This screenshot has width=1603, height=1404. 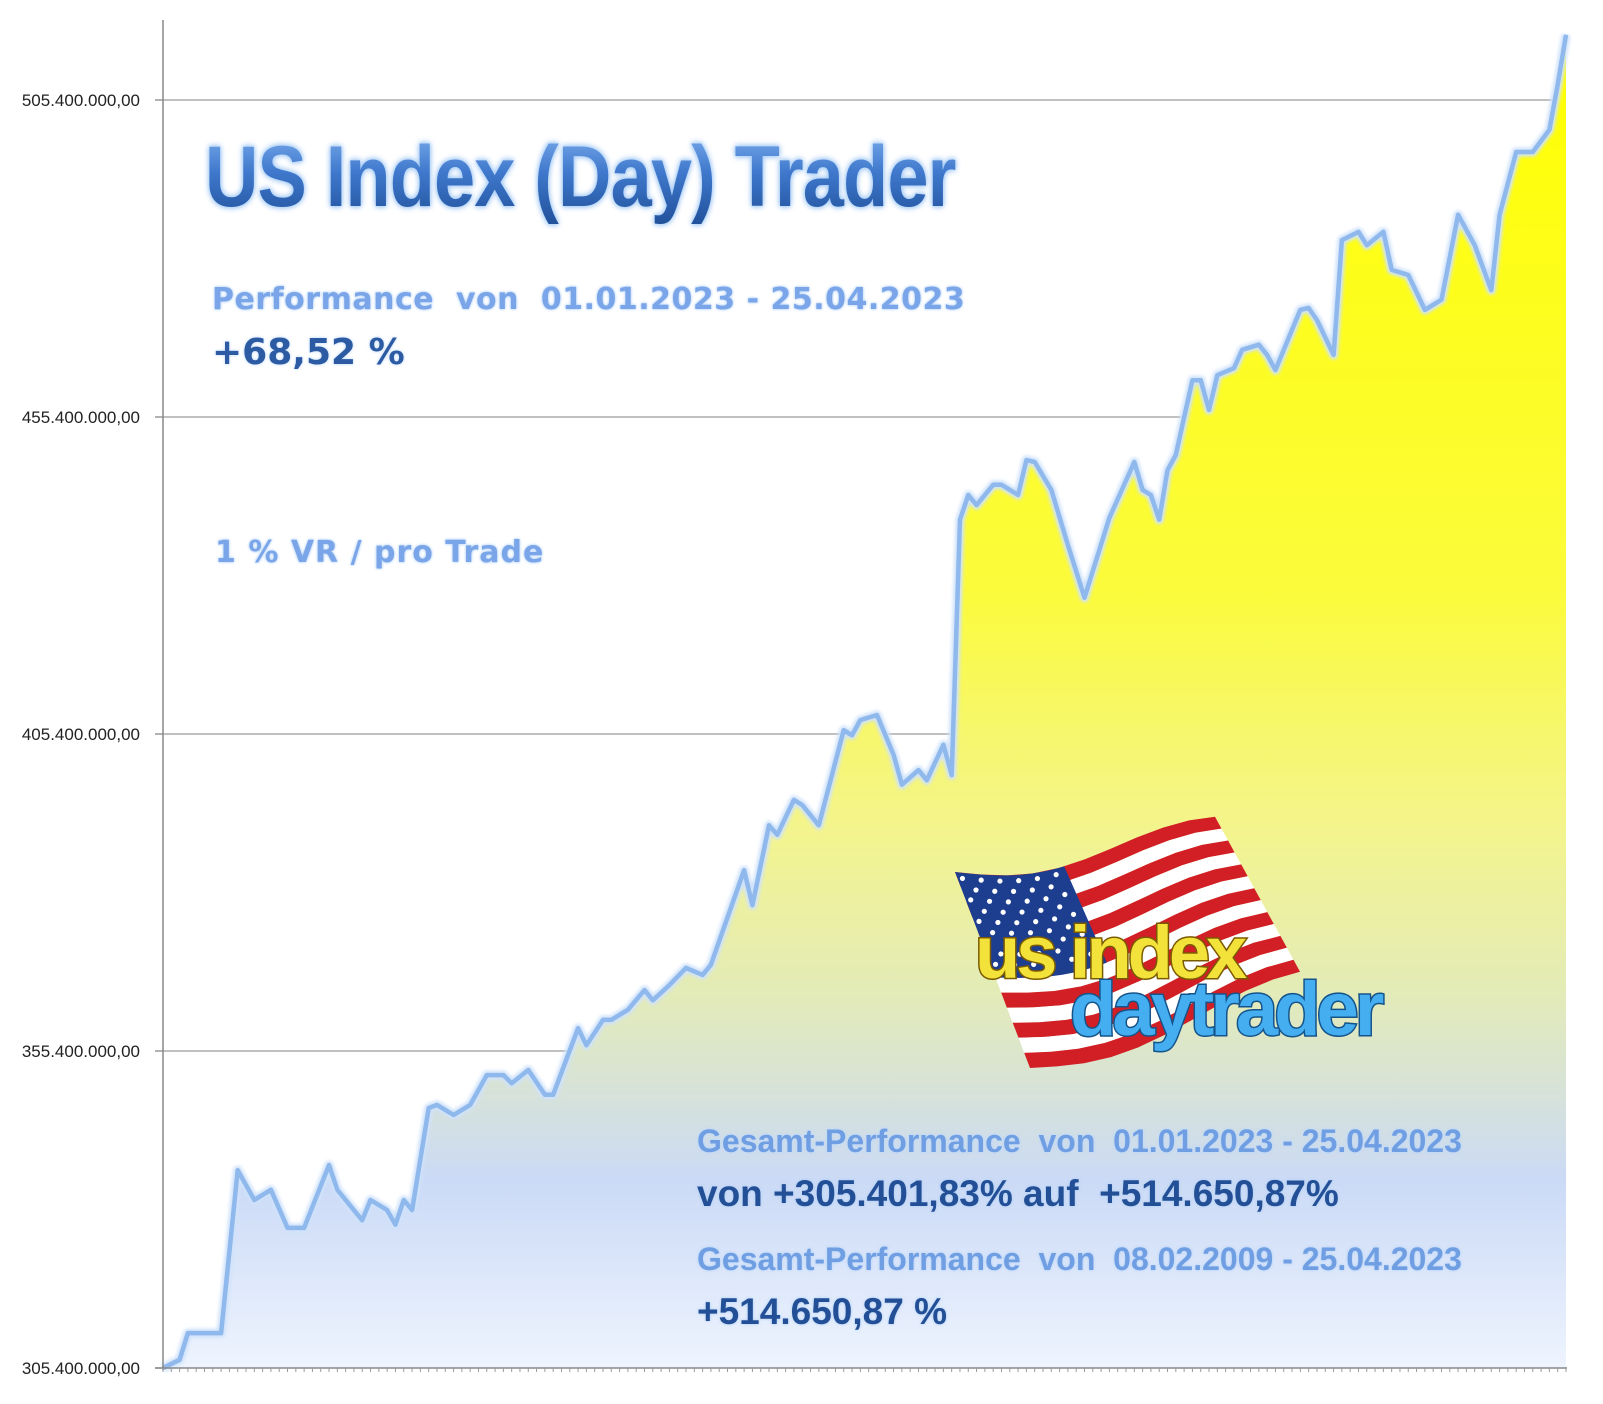 What do you see at coordinates (822, 1311) in the screenshot?
I see `total-performance-2009-value: +514.650,87 %` at bounding box center [822, 1311].